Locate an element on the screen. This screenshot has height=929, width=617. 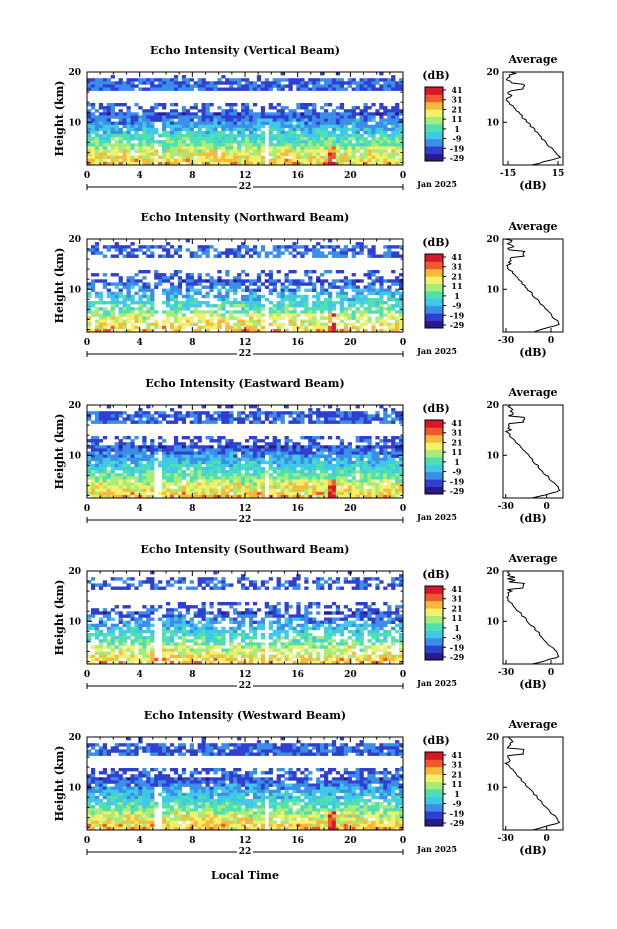
colorbar-unit: (dB) is located at coordinates (435, 408).